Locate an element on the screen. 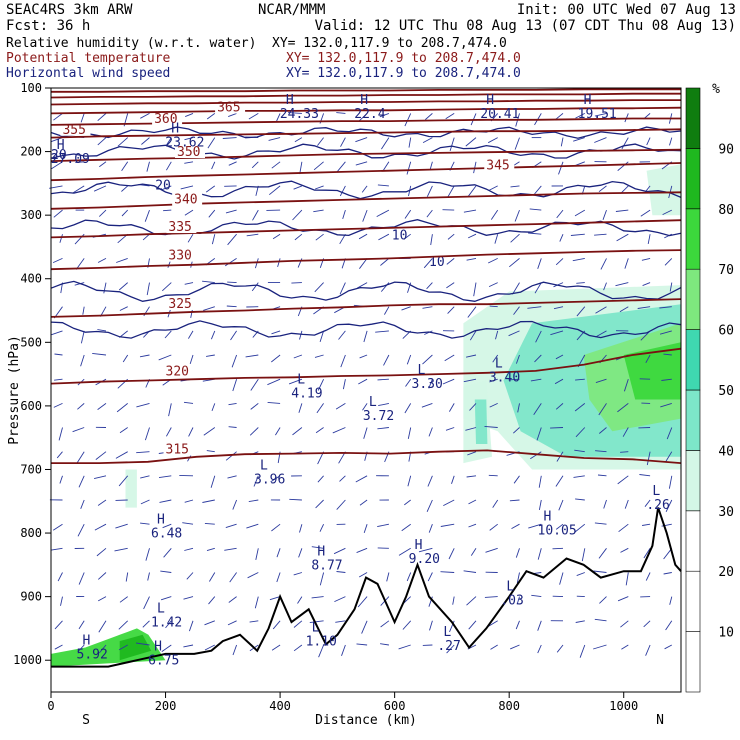  x-axis-start-label: S is located at coordinates (86, 720).